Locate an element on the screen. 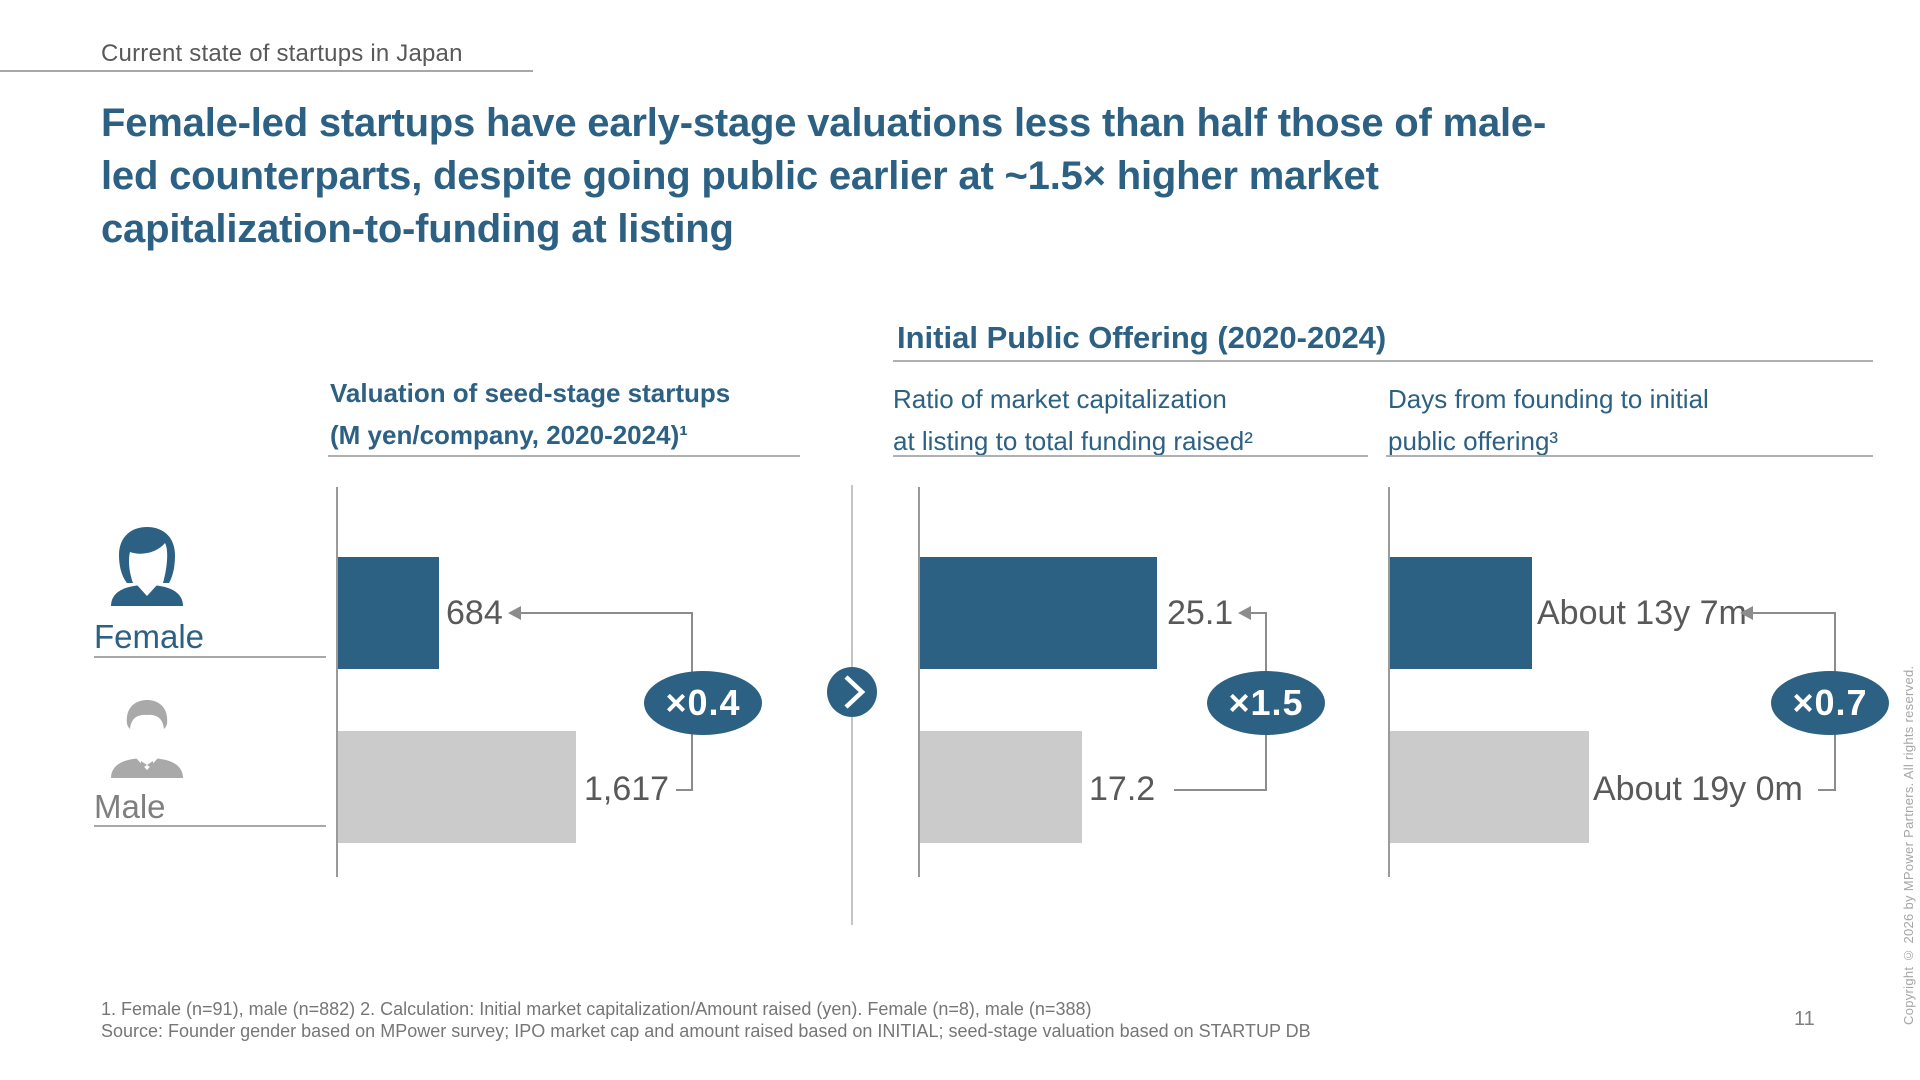 Image resolution: width=1920 pixels, height=1080 pixels. chart1-header-line2: (M yen/company, 2020-2024)¹ is located at coordinates (509, 435).